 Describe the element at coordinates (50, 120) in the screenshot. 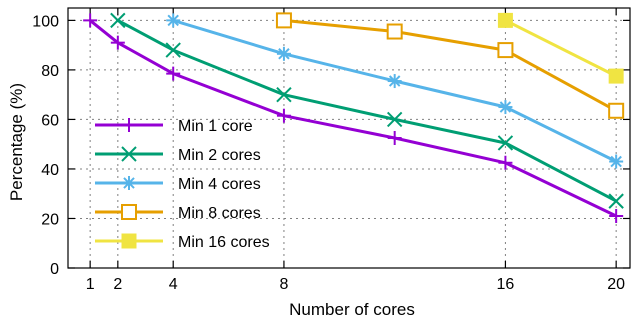

I see `y-tick-label: 60` at that location.